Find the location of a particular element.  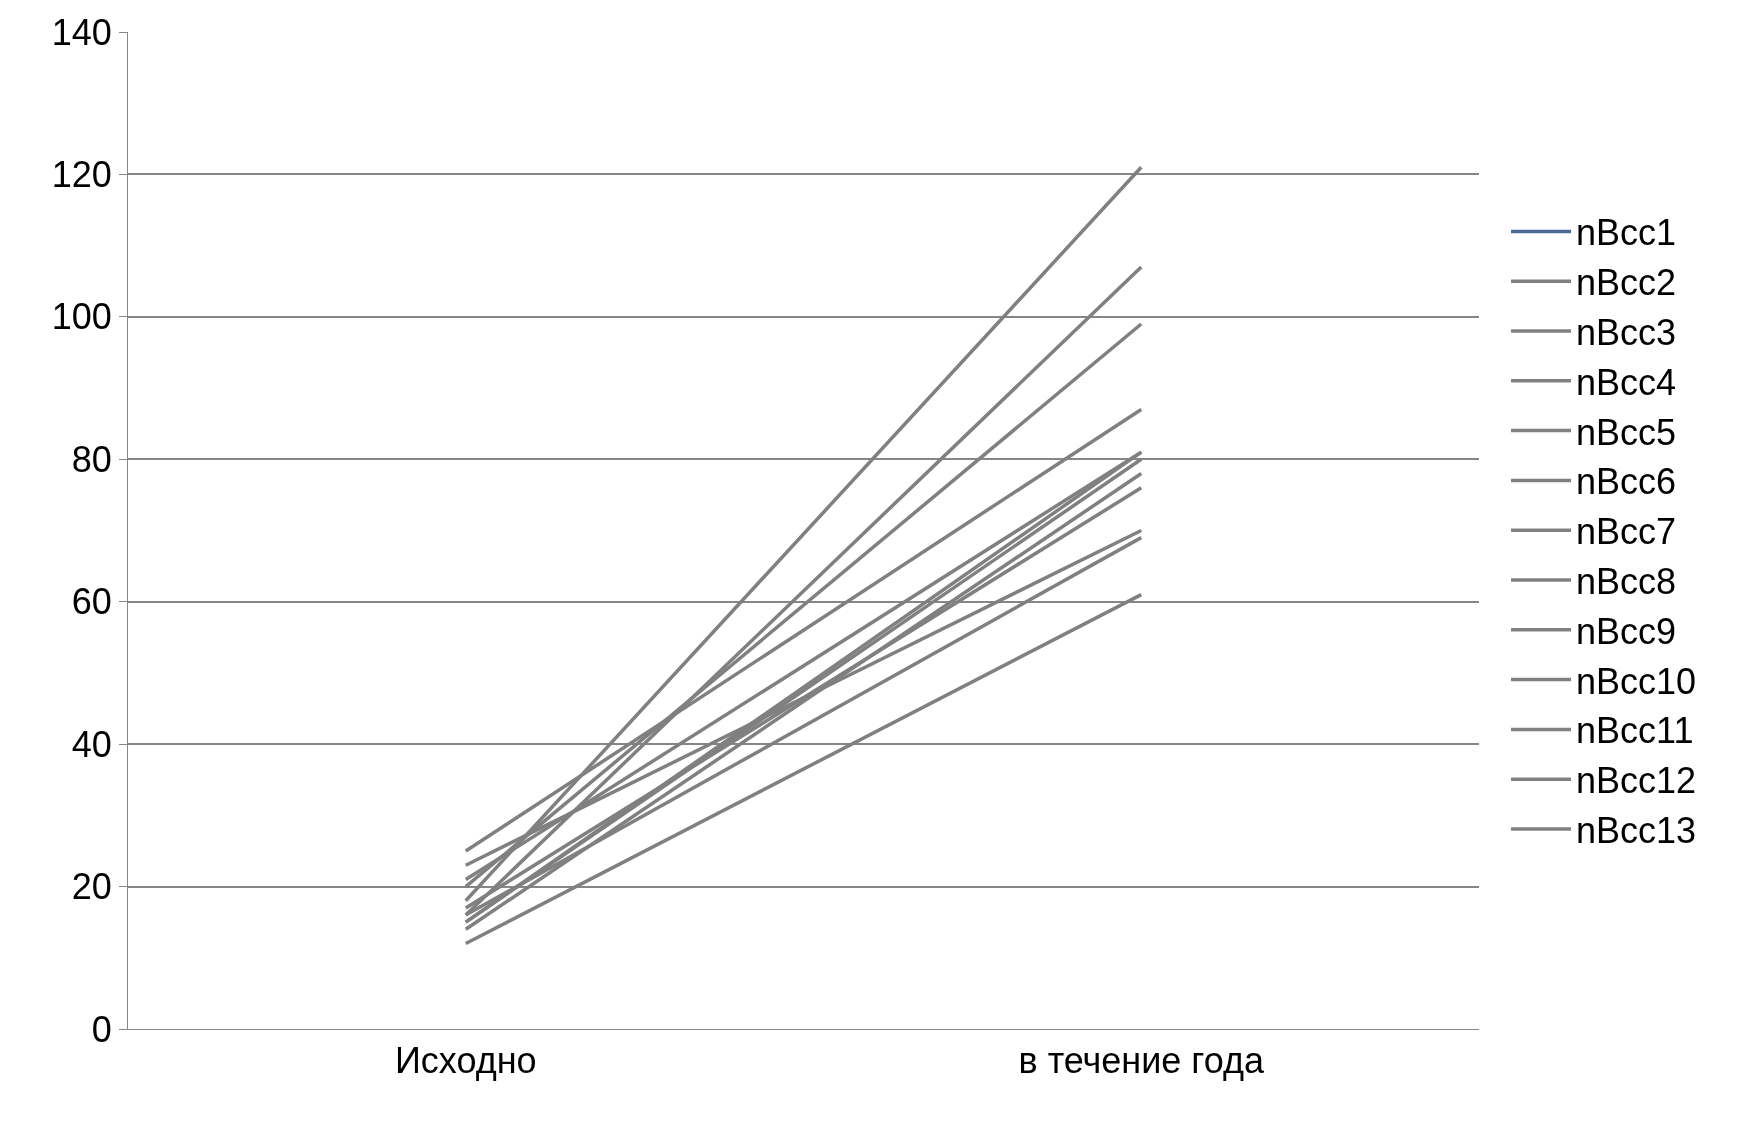

y-tick-label: 100 is located at coordinates (81, 317).